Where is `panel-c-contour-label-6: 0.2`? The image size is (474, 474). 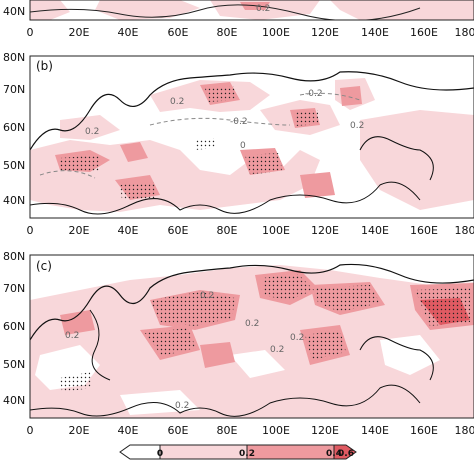 panel-c-contour-label-6: 0.2 is located at coordinates (182, 406).